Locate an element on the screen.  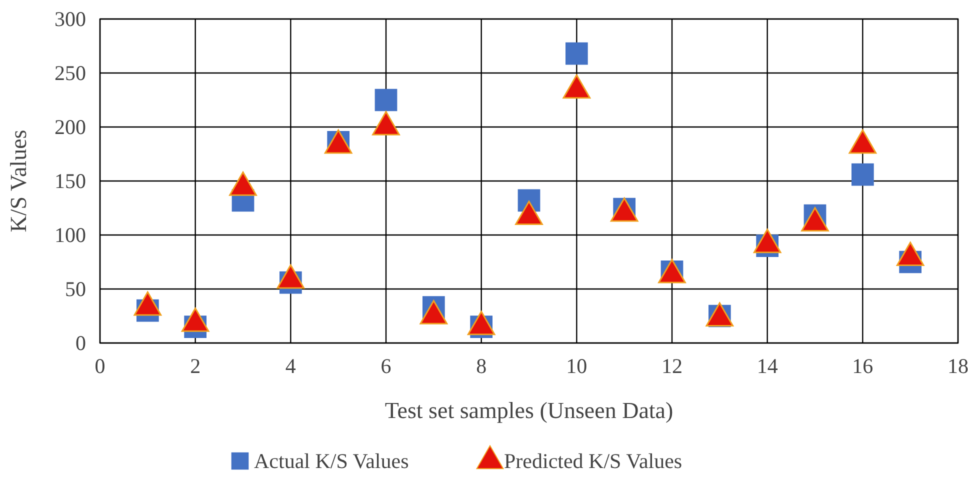
y-tick-label: 100 is located at coordinates (70, 235).